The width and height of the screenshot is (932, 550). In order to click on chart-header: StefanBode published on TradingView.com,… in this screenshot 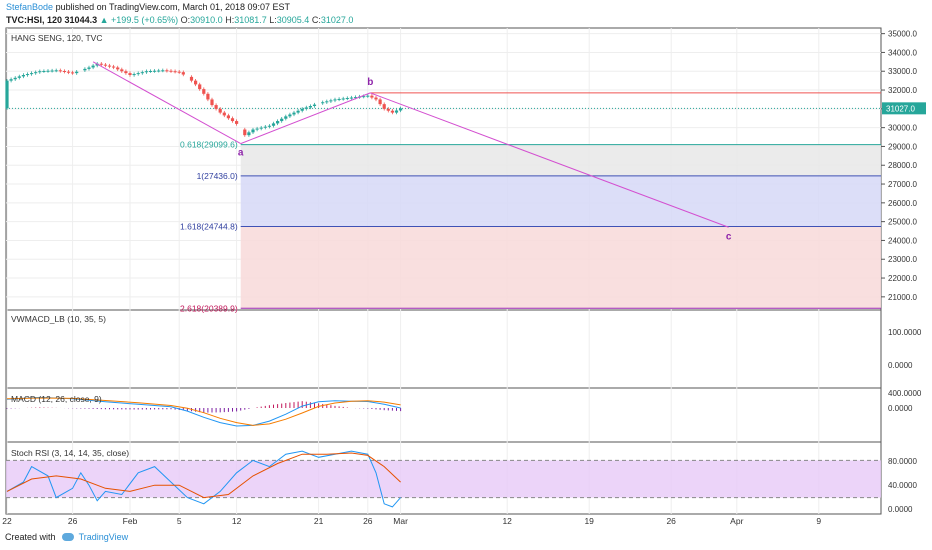, I will do `click(456, 14)`.